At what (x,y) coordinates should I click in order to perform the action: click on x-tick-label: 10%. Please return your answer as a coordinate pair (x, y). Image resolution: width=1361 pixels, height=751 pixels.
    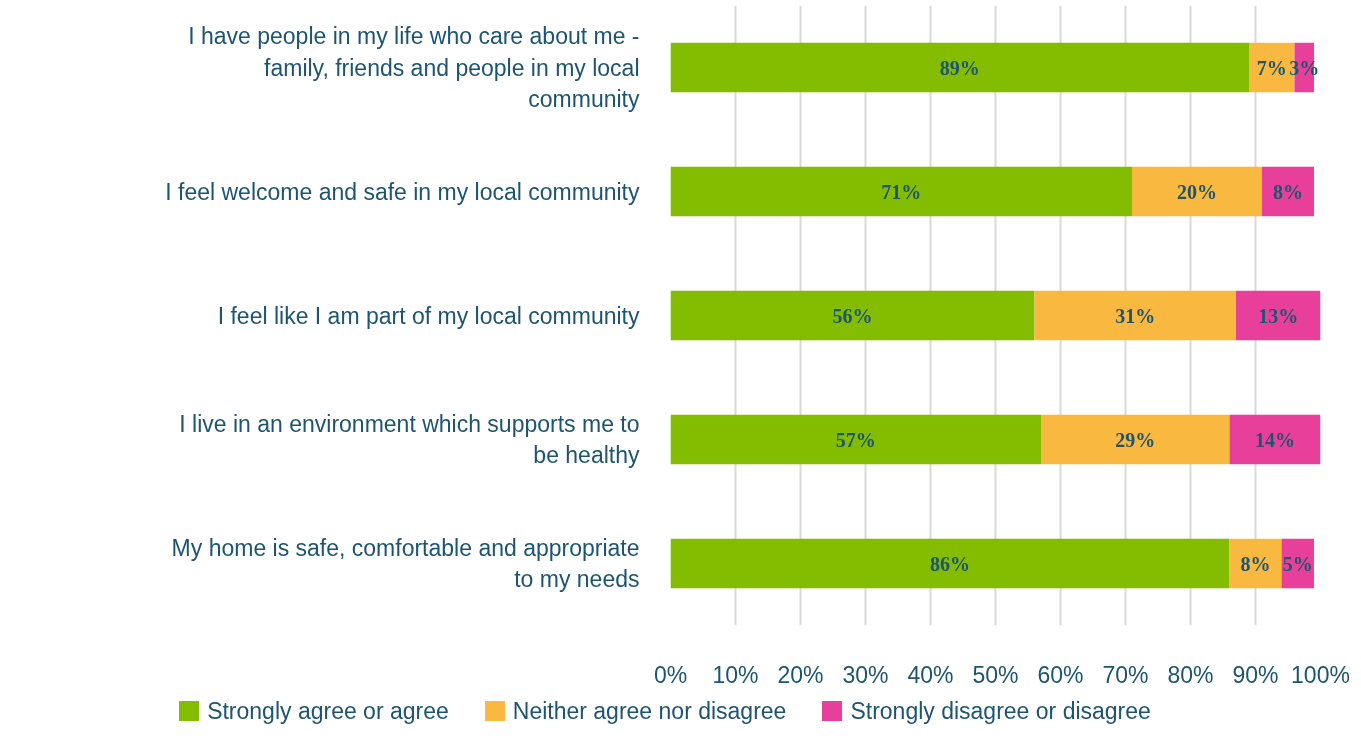
    Looking at the image, I should click on (735, 674).